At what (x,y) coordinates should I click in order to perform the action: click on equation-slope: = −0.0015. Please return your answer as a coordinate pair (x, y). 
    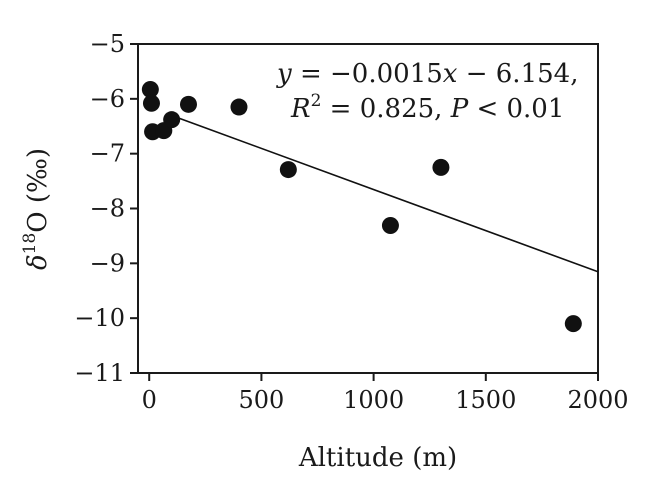
    Looking at the image, I should click on (367, 74).